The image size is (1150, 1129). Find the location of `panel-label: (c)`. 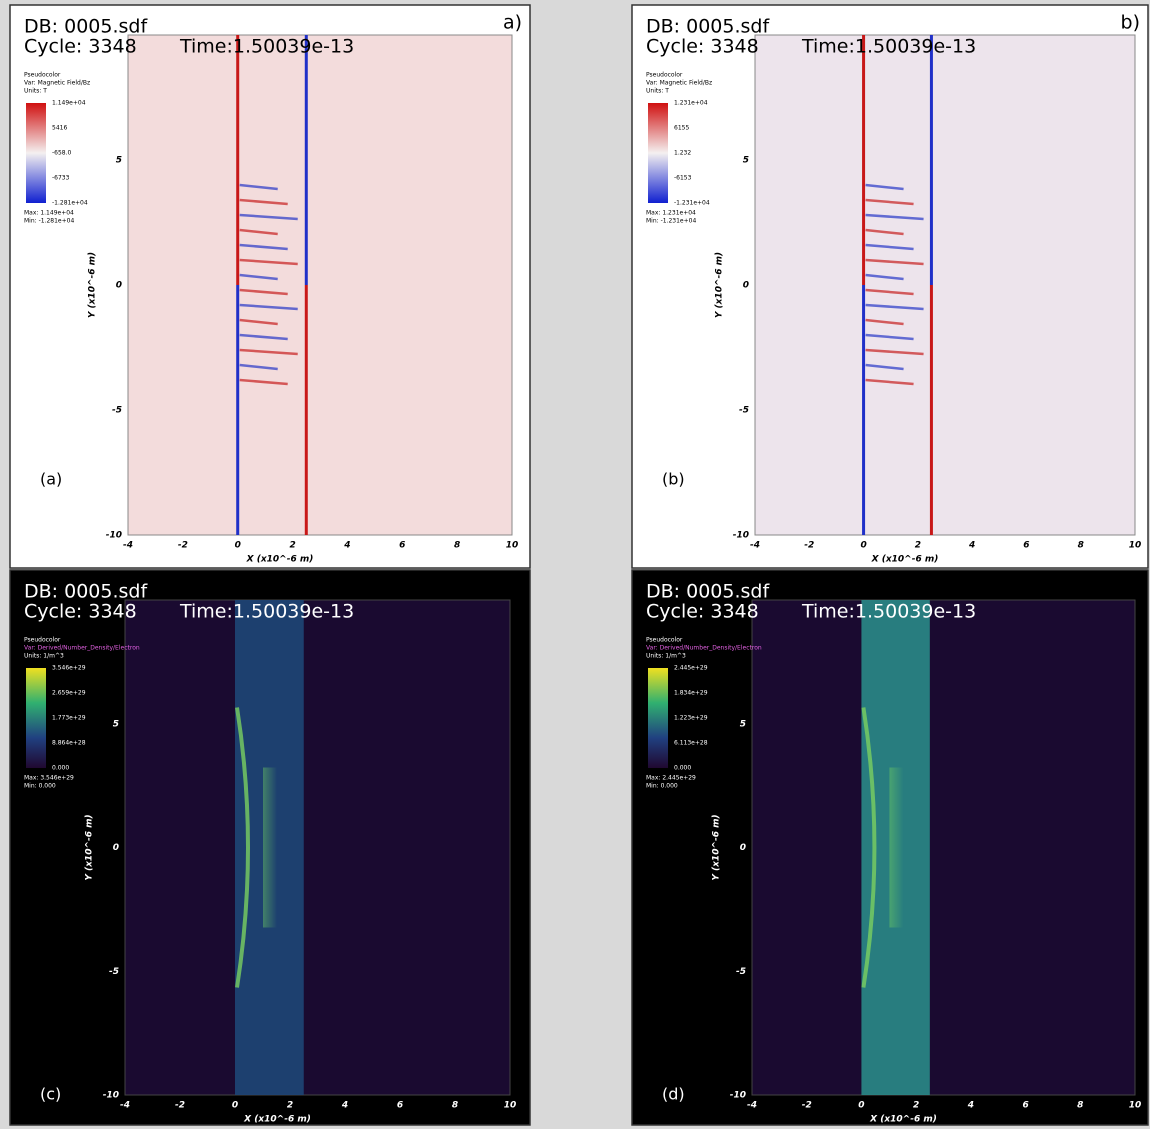

panel-label: (c) is located at coordinates (50, 1094).